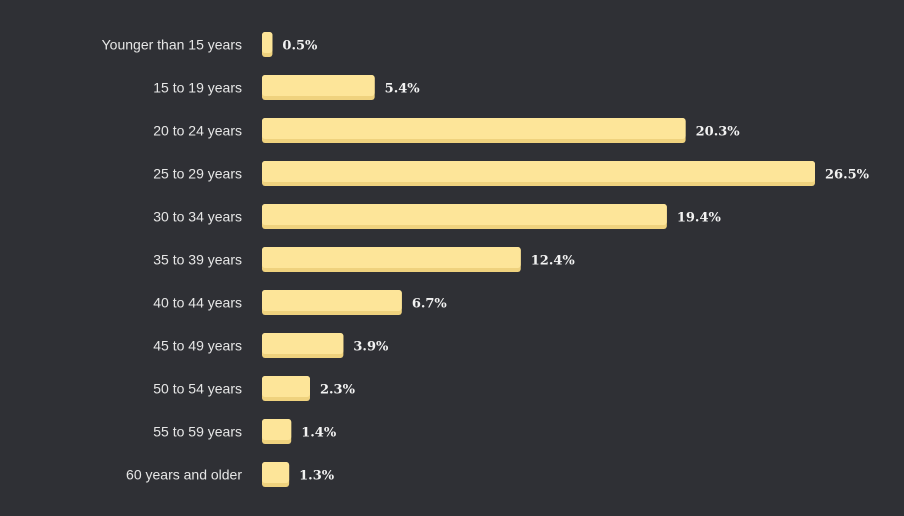  What do you see at coordinates (184, 475) in the screenshot?
I see `category-label: 60 years and older` at bounding box center [184, 475].